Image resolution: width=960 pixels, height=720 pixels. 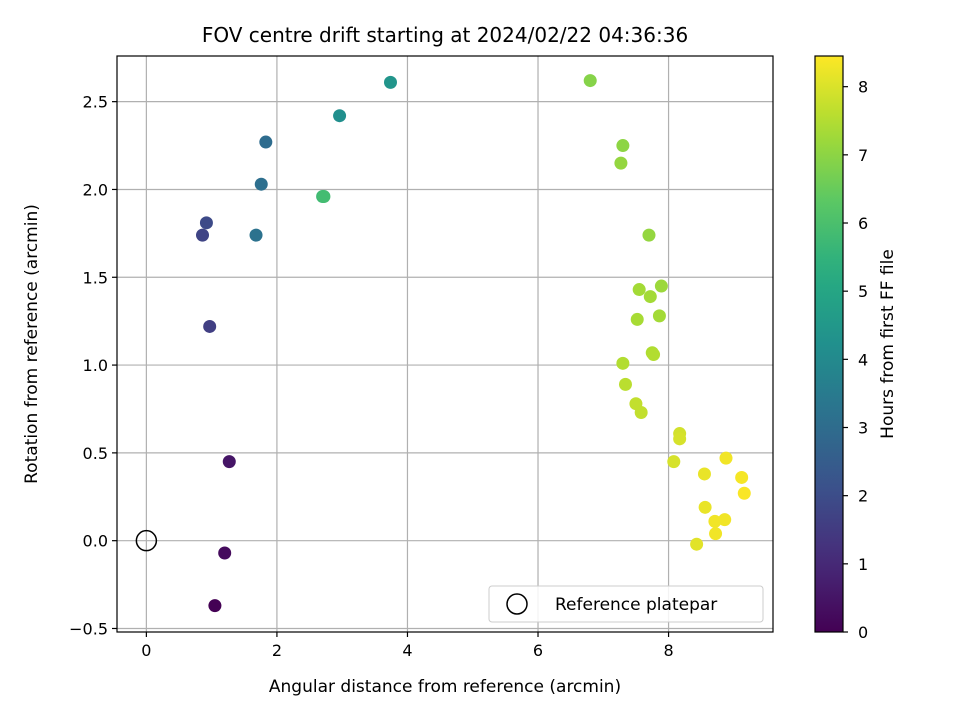 What do you see at coordinates (863, 632) in the screenshot?
I see `colorbar-tick-label: 0` at bounding box center [863, 632].